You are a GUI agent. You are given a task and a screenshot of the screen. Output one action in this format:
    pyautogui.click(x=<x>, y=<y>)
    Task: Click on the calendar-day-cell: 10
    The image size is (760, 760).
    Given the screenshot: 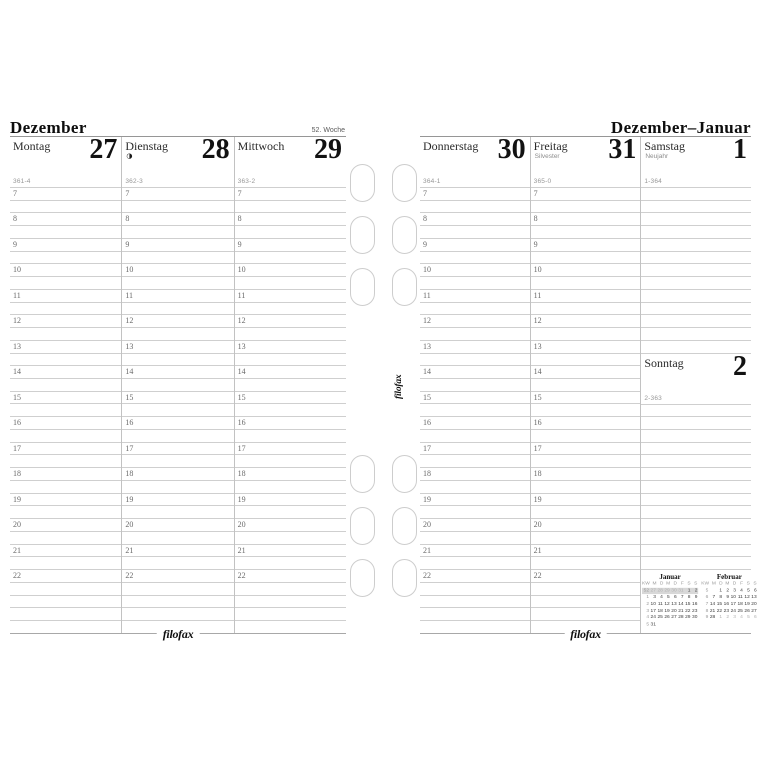 What is the action you would take?
    pyautogui.click(x=653, y=604)
    